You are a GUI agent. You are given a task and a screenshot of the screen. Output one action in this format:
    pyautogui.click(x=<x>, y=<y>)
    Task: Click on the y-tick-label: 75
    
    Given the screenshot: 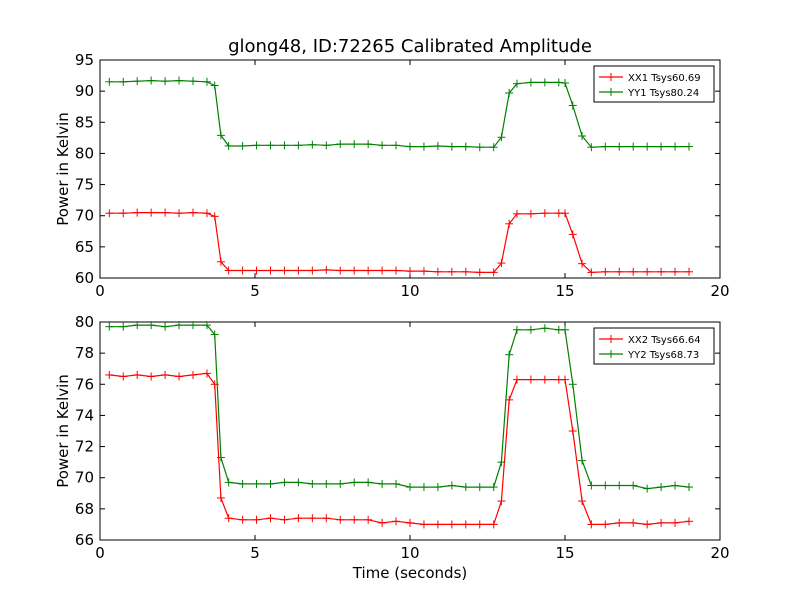 What is the action you would take?
    pyautogui.click(x=84, y=185)
    